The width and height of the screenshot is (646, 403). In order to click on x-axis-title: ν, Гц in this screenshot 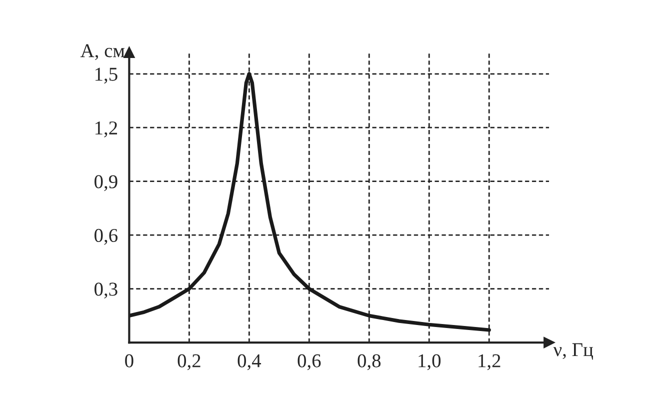, I will do `click(573, 351)`.